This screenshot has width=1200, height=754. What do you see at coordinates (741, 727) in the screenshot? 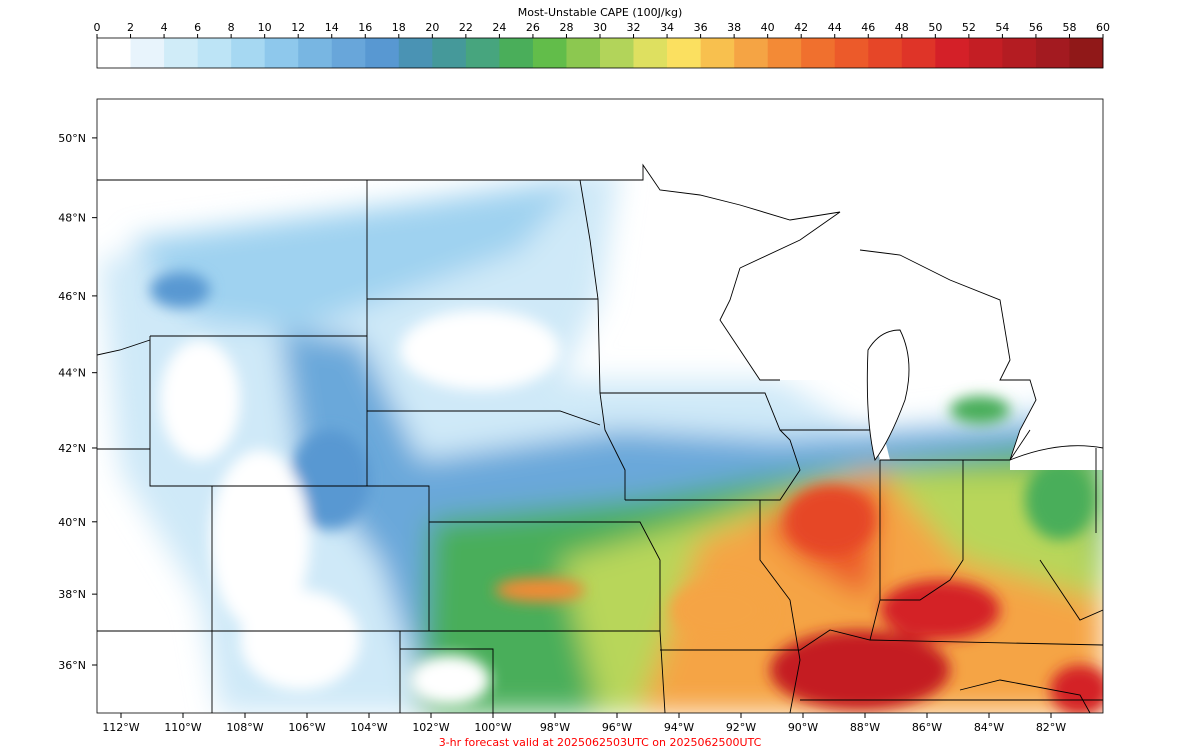
I see `lon-label: 92°W` at bounding box center [741, 727].